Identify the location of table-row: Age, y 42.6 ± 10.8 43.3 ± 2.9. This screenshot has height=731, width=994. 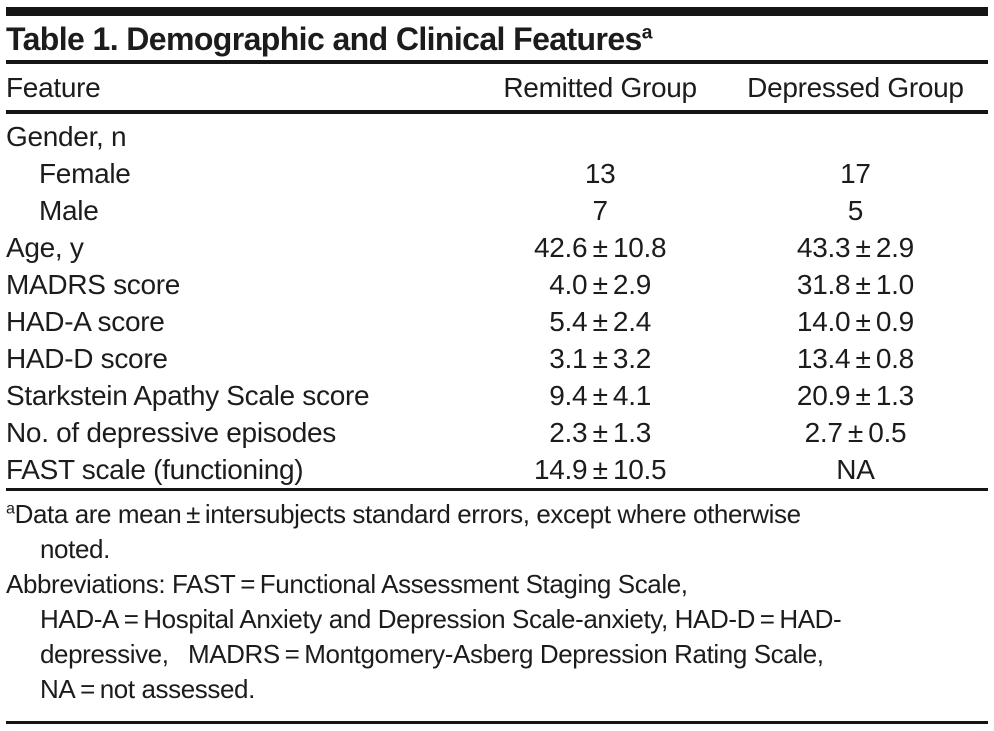
(497, 247).